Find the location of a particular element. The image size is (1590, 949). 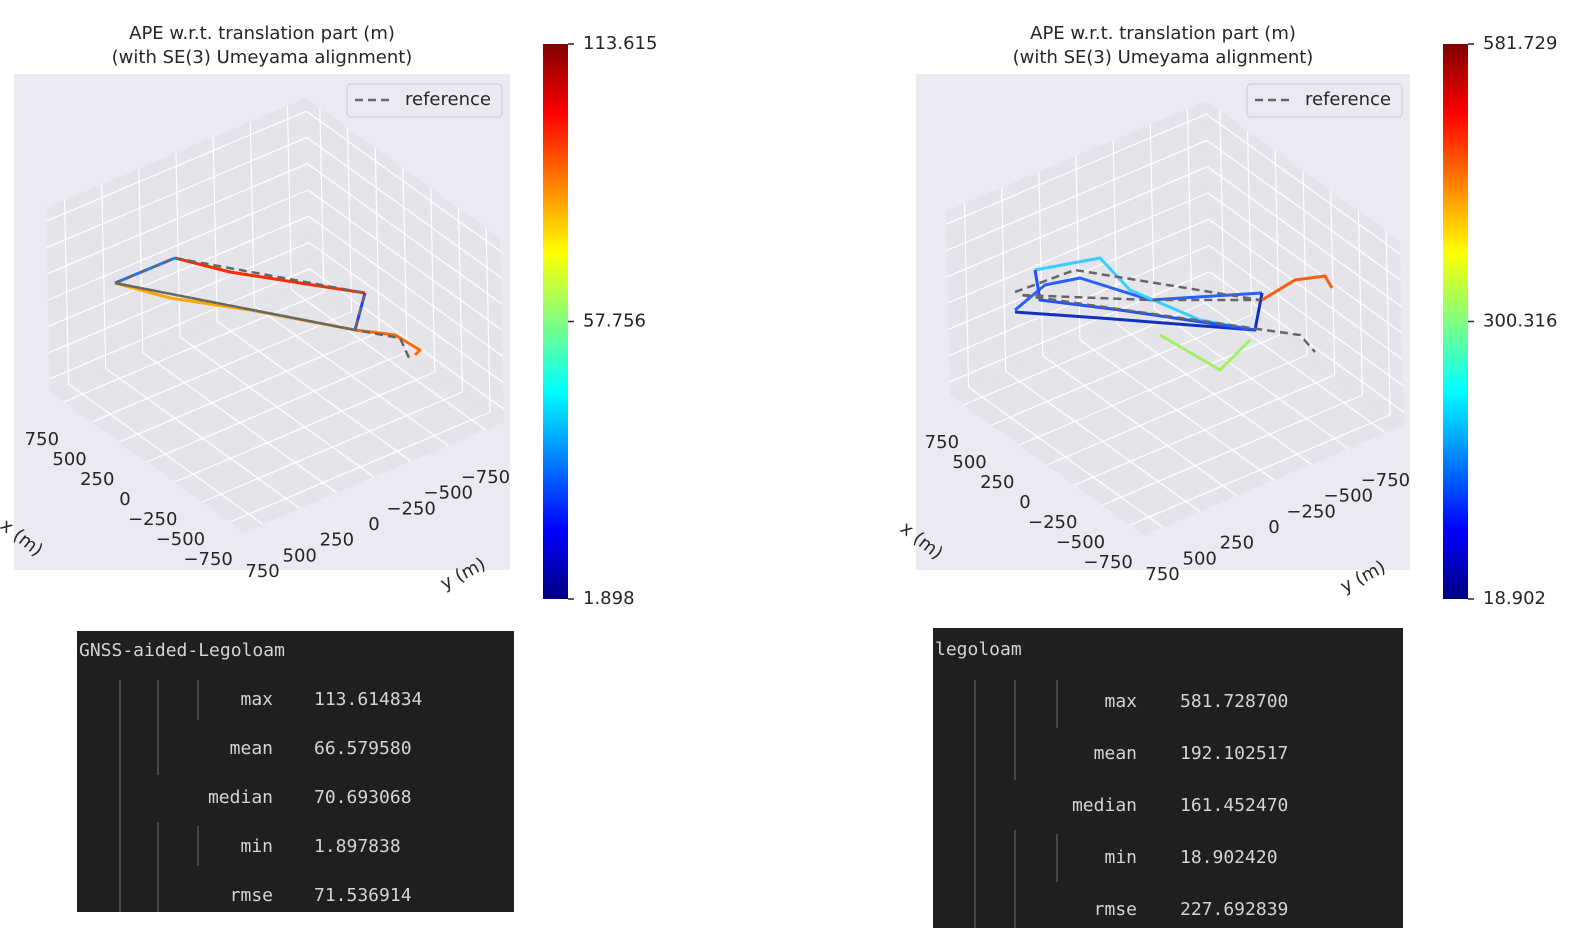

stats-name: legoloam is located at coordinates (978, 649).